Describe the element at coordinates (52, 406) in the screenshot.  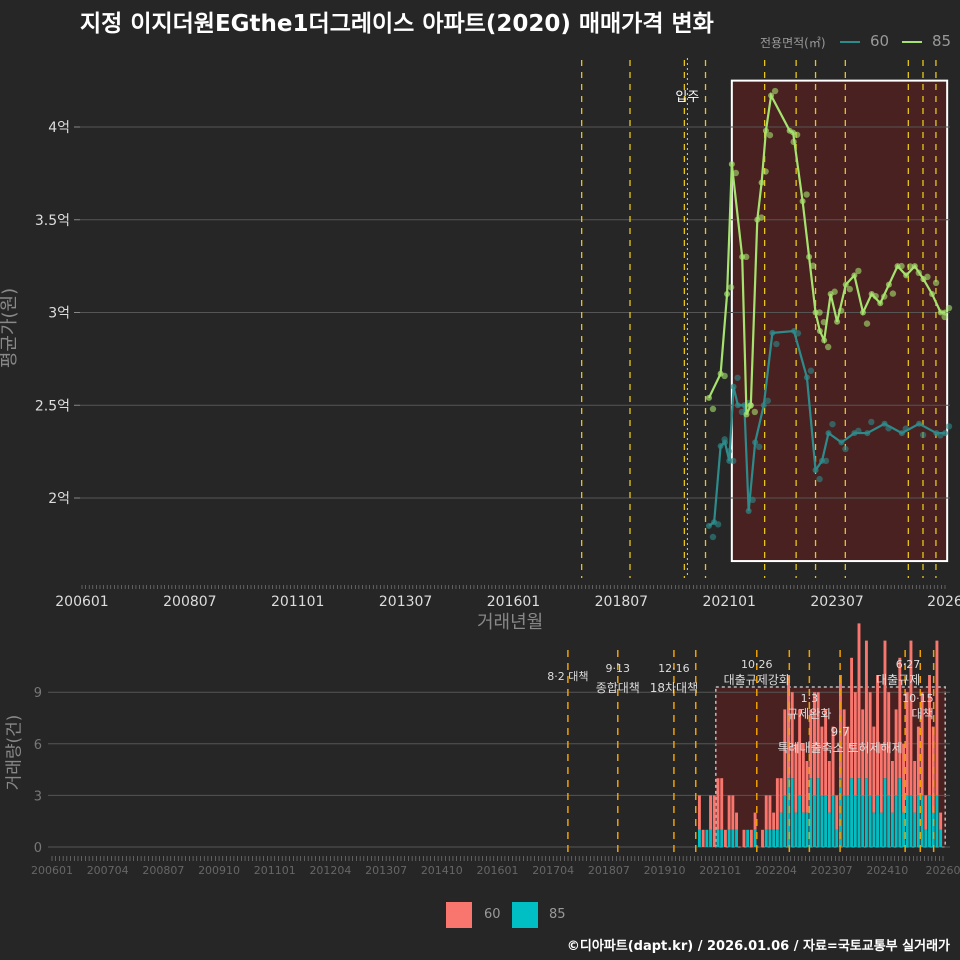
I see `y-tick-label: 2.5억` at that location.